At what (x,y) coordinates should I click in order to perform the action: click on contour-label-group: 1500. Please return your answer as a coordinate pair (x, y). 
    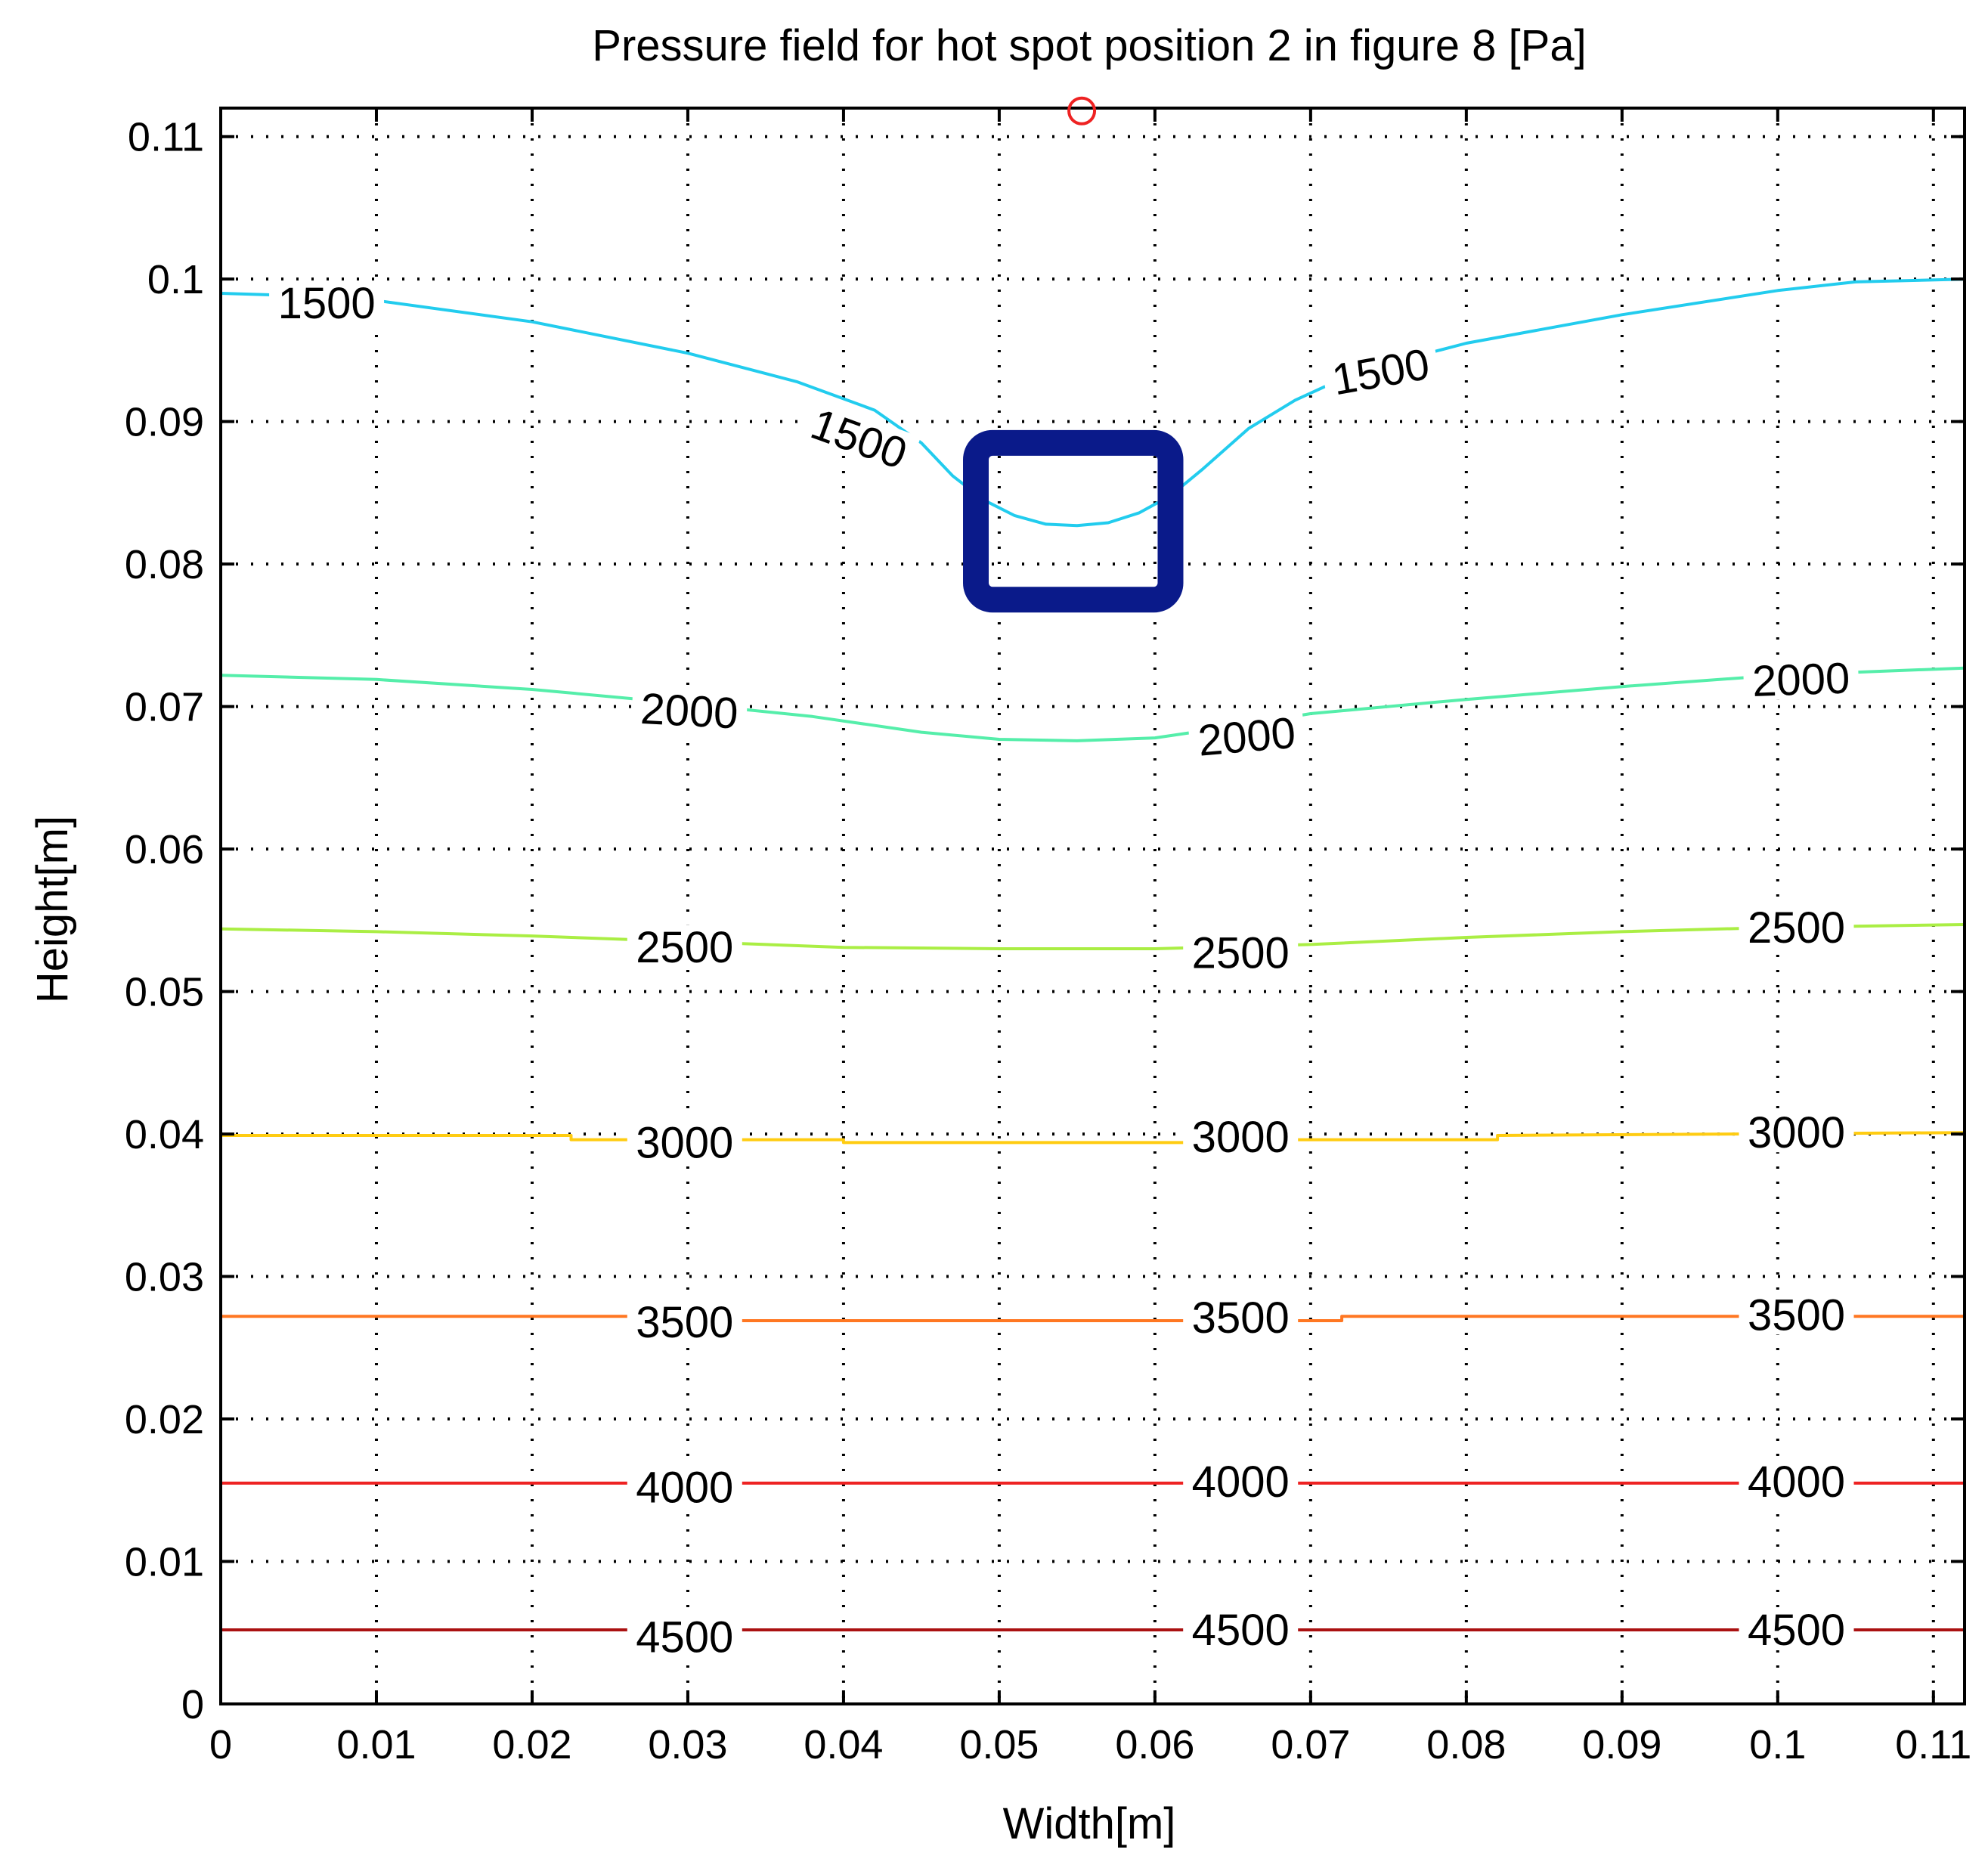
    Looking at the image, I should click on (327, 303).